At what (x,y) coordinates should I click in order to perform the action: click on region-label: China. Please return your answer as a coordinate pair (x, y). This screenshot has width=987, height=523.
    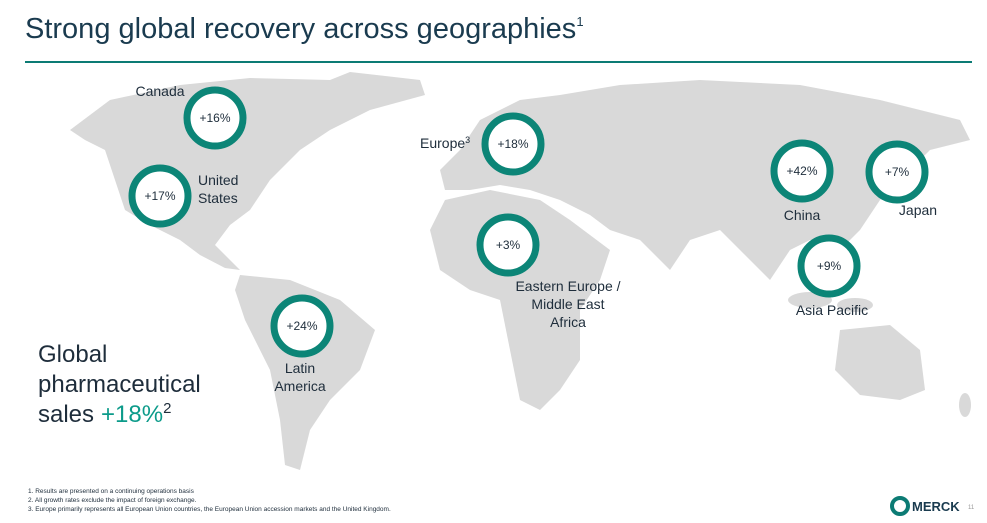
    Looking at the image, I should click on (802, 215).